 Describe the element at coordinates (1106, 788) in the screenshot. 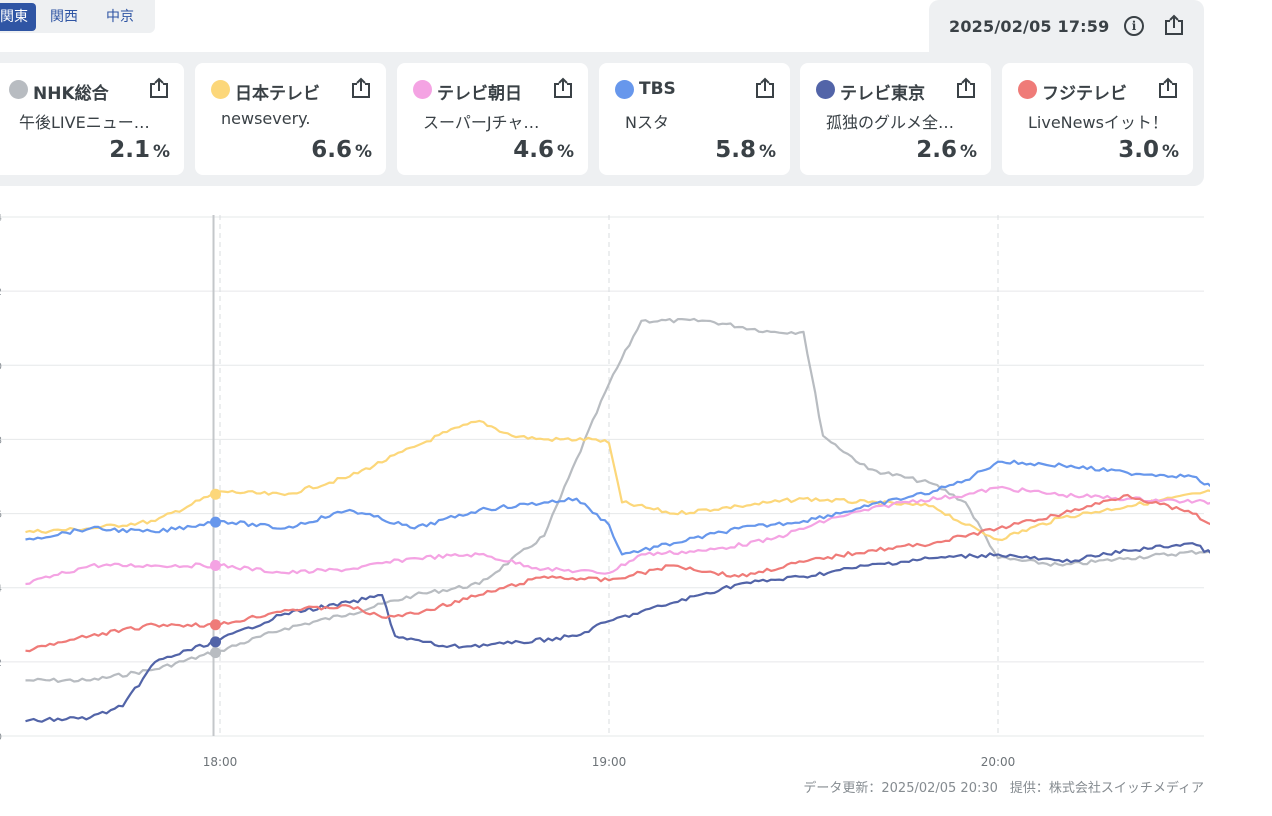

I see `provider-text: 提供：株式会社スイッチメディア` at that location.